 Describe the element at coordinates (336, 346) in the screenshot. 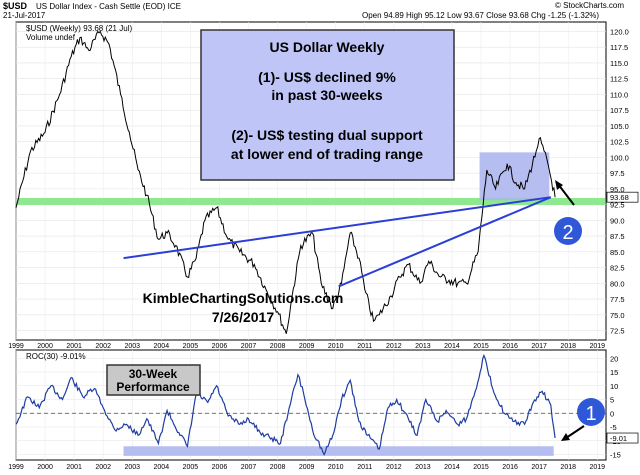

I see `x-tick-top: 2010` at that location.